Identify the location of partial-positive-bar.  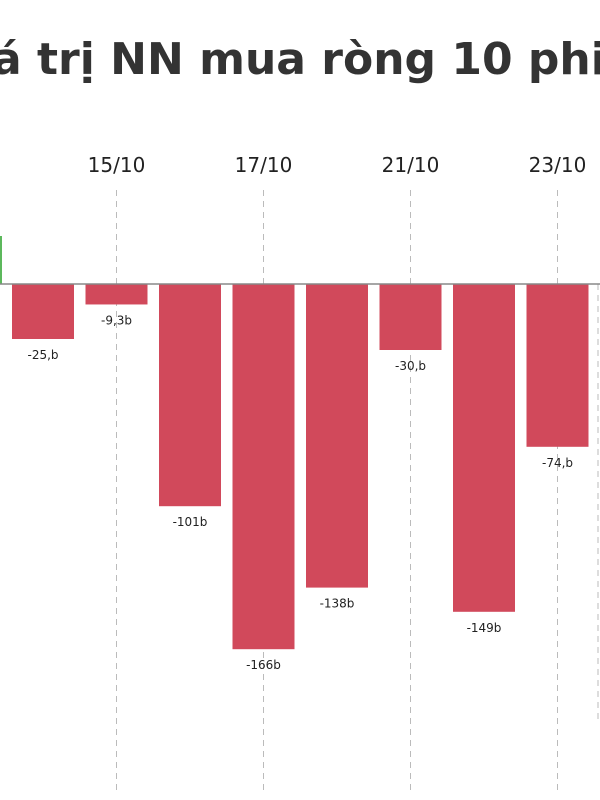
(1, 260).